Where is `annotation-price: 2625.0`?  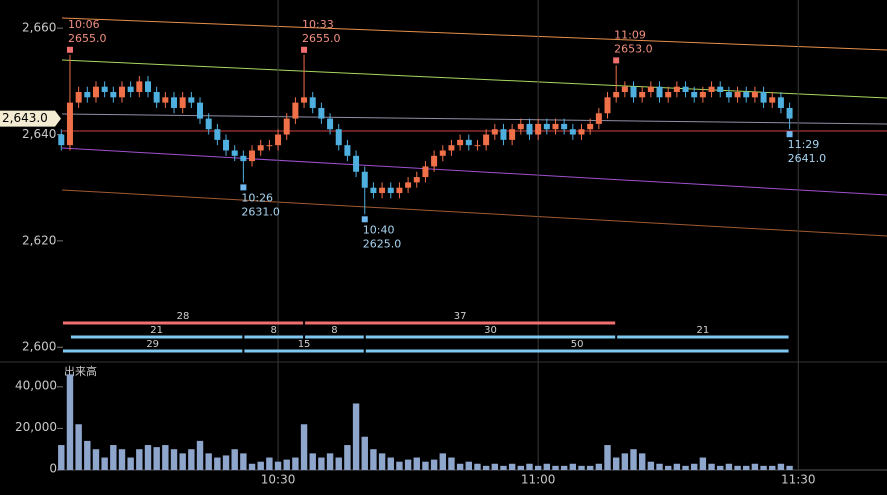
annotation-price: 2625.0 is located at coordinates (382, 243).